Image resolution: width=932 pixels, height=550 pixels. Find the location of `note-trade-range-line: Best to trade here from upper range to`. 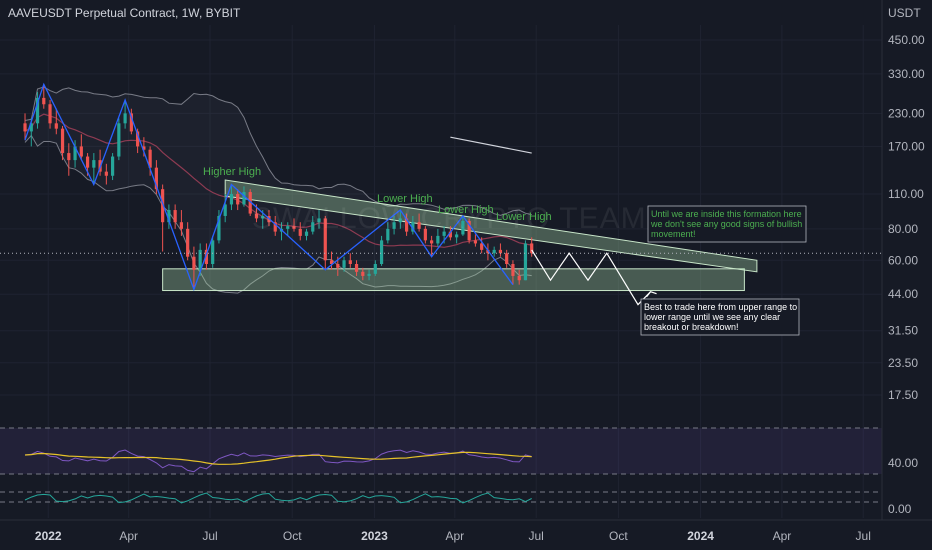

note-trade-range-line: Best to trade here from upper range to is located at coordinates (720, 307).